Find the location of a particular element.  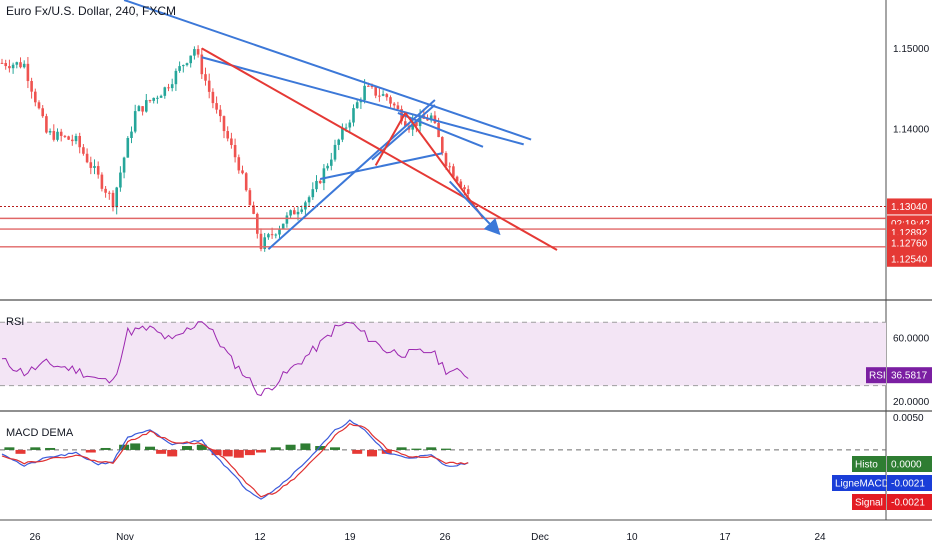

macd-pane-label: MACD DEMA is located at coordinates (40, 433).